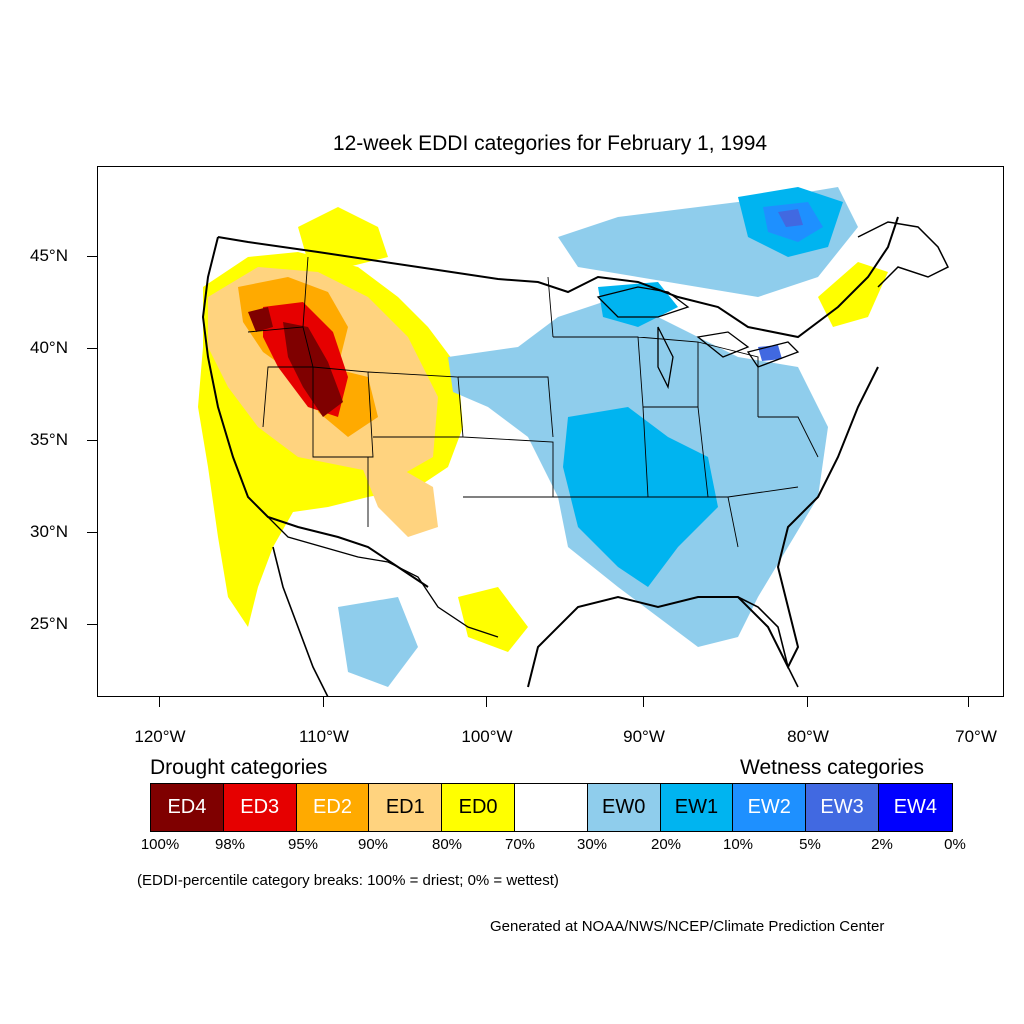 The width and height of the screenshot is (1024, 1024). I want to click on legend-box-ed1: ED1, so click(406, 807).